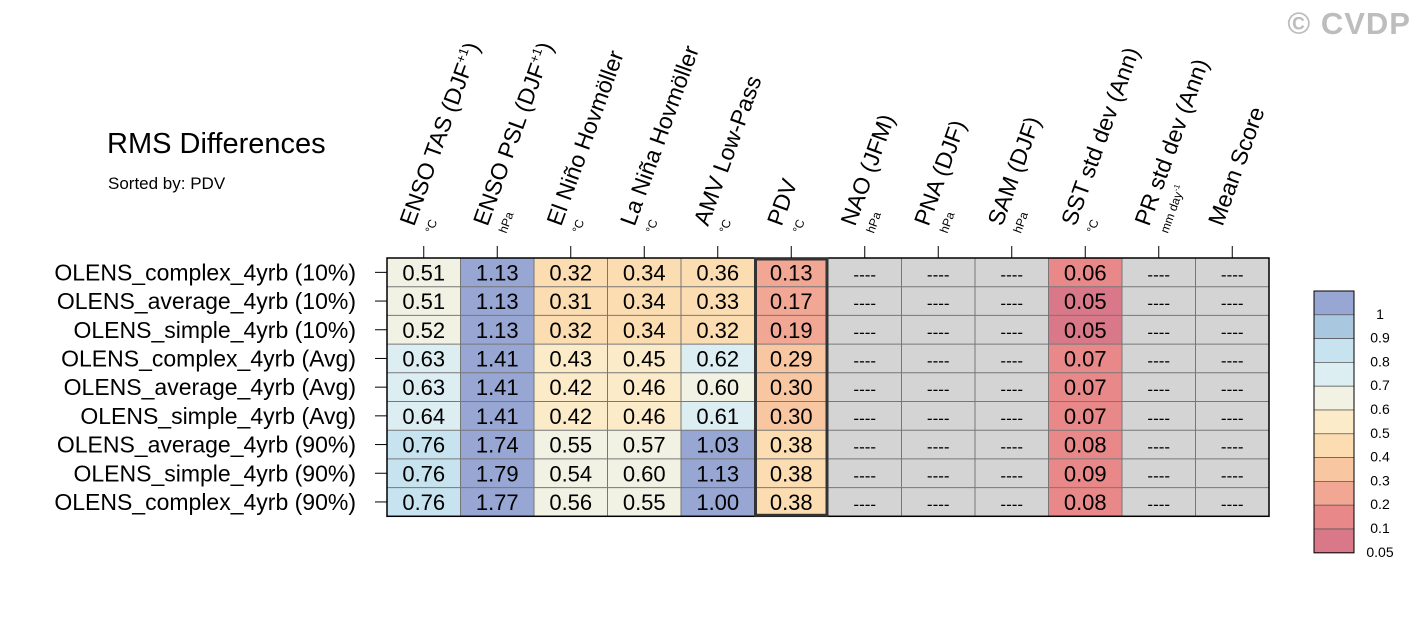  What do you see at coordinates (1380, 385) in the screenshot?
I see `colorbar-tick-label: 0.7` at bounding box center [1380, 385].